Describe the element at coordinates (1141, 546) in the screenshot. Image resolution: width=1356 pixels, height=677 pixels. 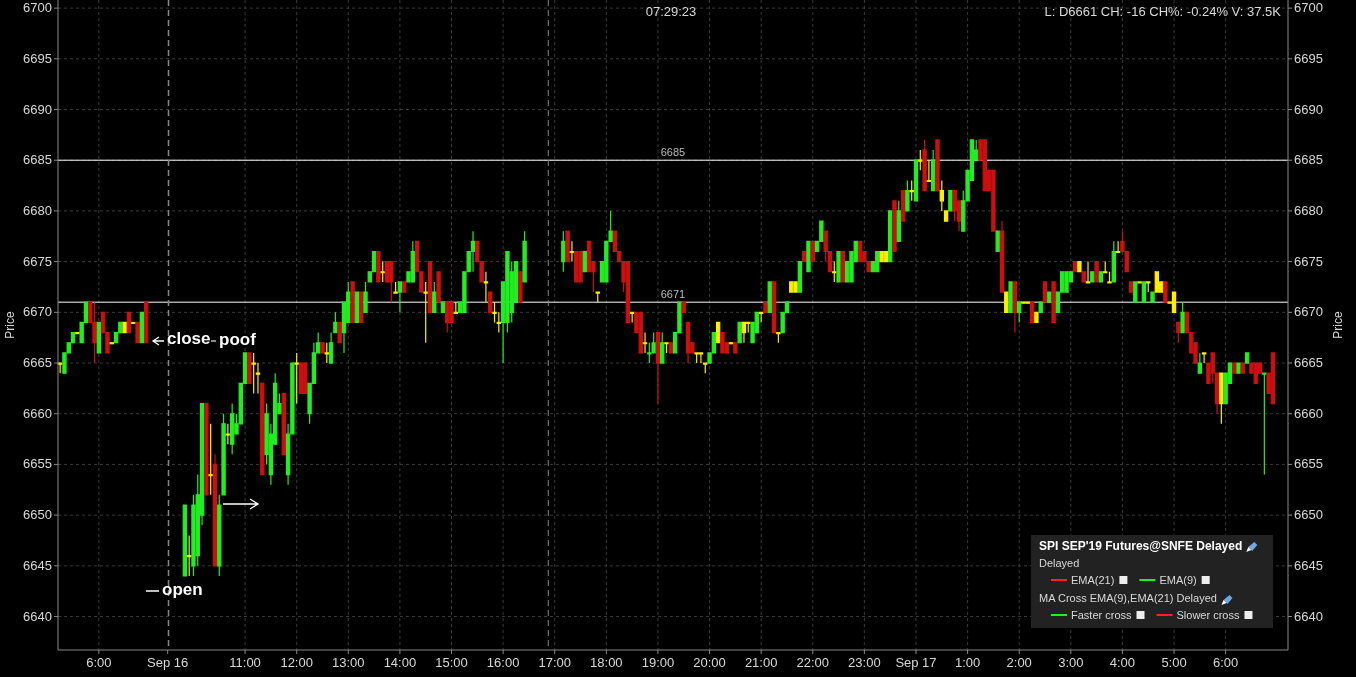
I see `legend-title: SPI SEP'19 Futures@SNFE Delayed` at that location.